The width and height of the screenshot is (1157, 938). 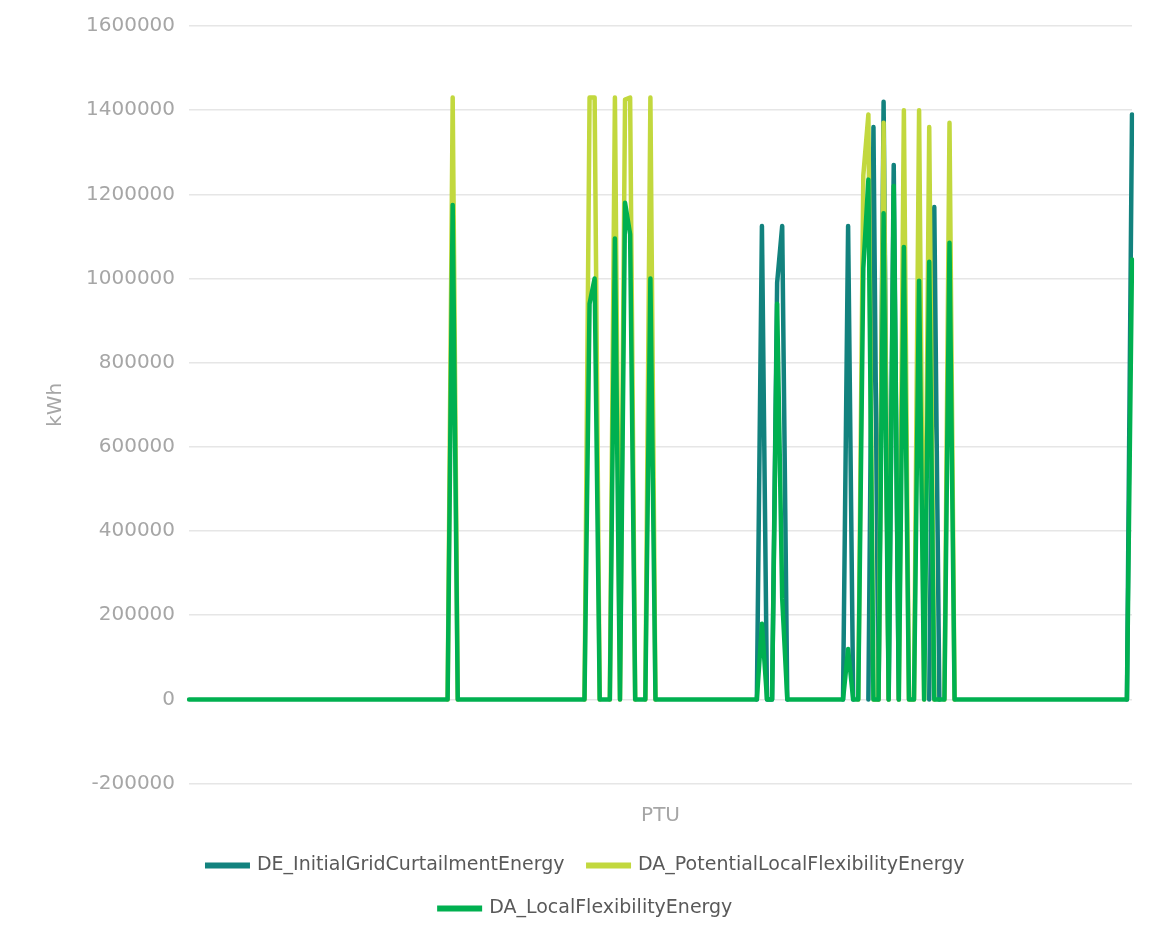 I want to click on y-axis-title: kWh, so click(x=54, y=404).